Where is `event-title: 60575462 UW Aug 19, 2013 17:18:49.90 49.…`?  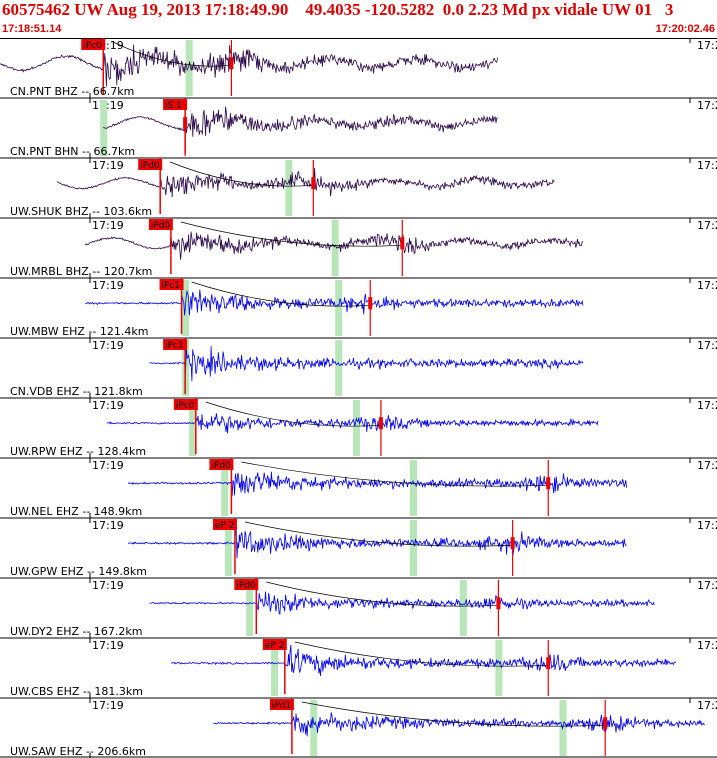 event-title: 60575462 UW Aug 19, 2013 17:18:49.90 49.… is located at coordinates (338, 9).